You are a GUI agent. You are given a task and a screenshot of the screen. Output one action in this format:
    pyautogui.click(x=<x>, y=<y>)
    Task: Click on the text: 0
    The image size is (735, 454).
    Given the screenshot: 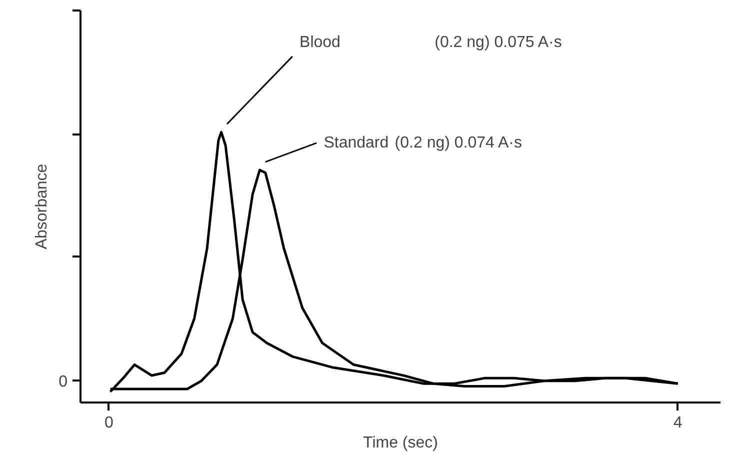 What is the action you would take?
    pyautogui.click(x=63, y=382)
    